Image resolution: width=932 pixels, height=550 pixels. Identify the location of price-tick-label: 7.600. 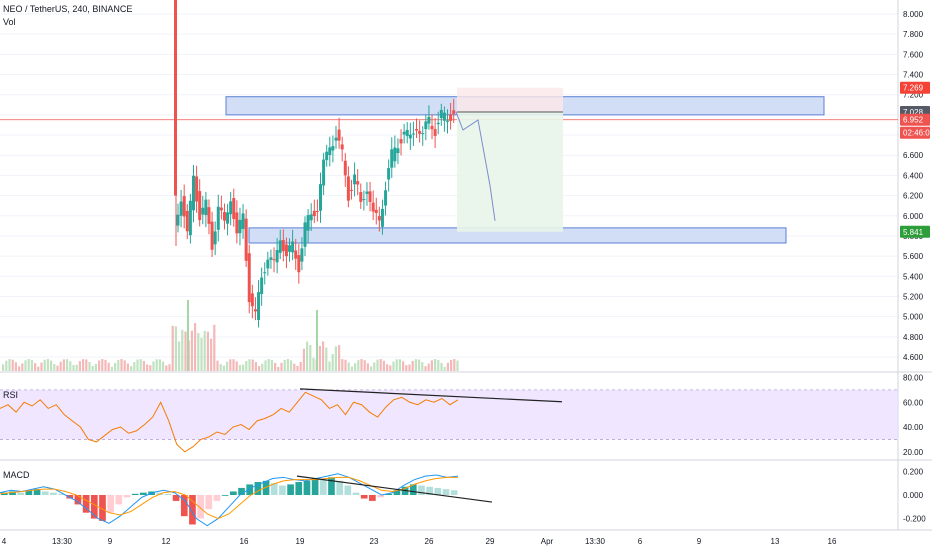
(913, 54).